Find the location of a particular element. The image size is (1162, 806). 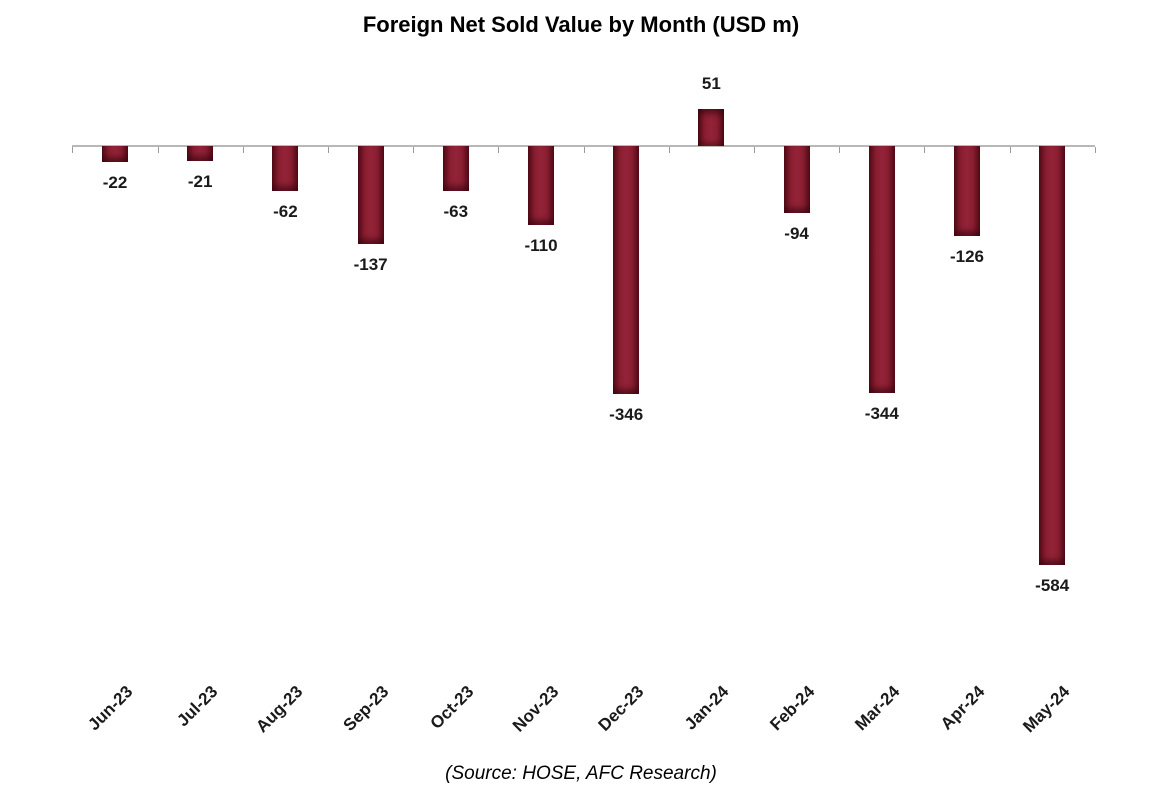

value-label-aug-23: -62 is located at coordinates (285, 211).